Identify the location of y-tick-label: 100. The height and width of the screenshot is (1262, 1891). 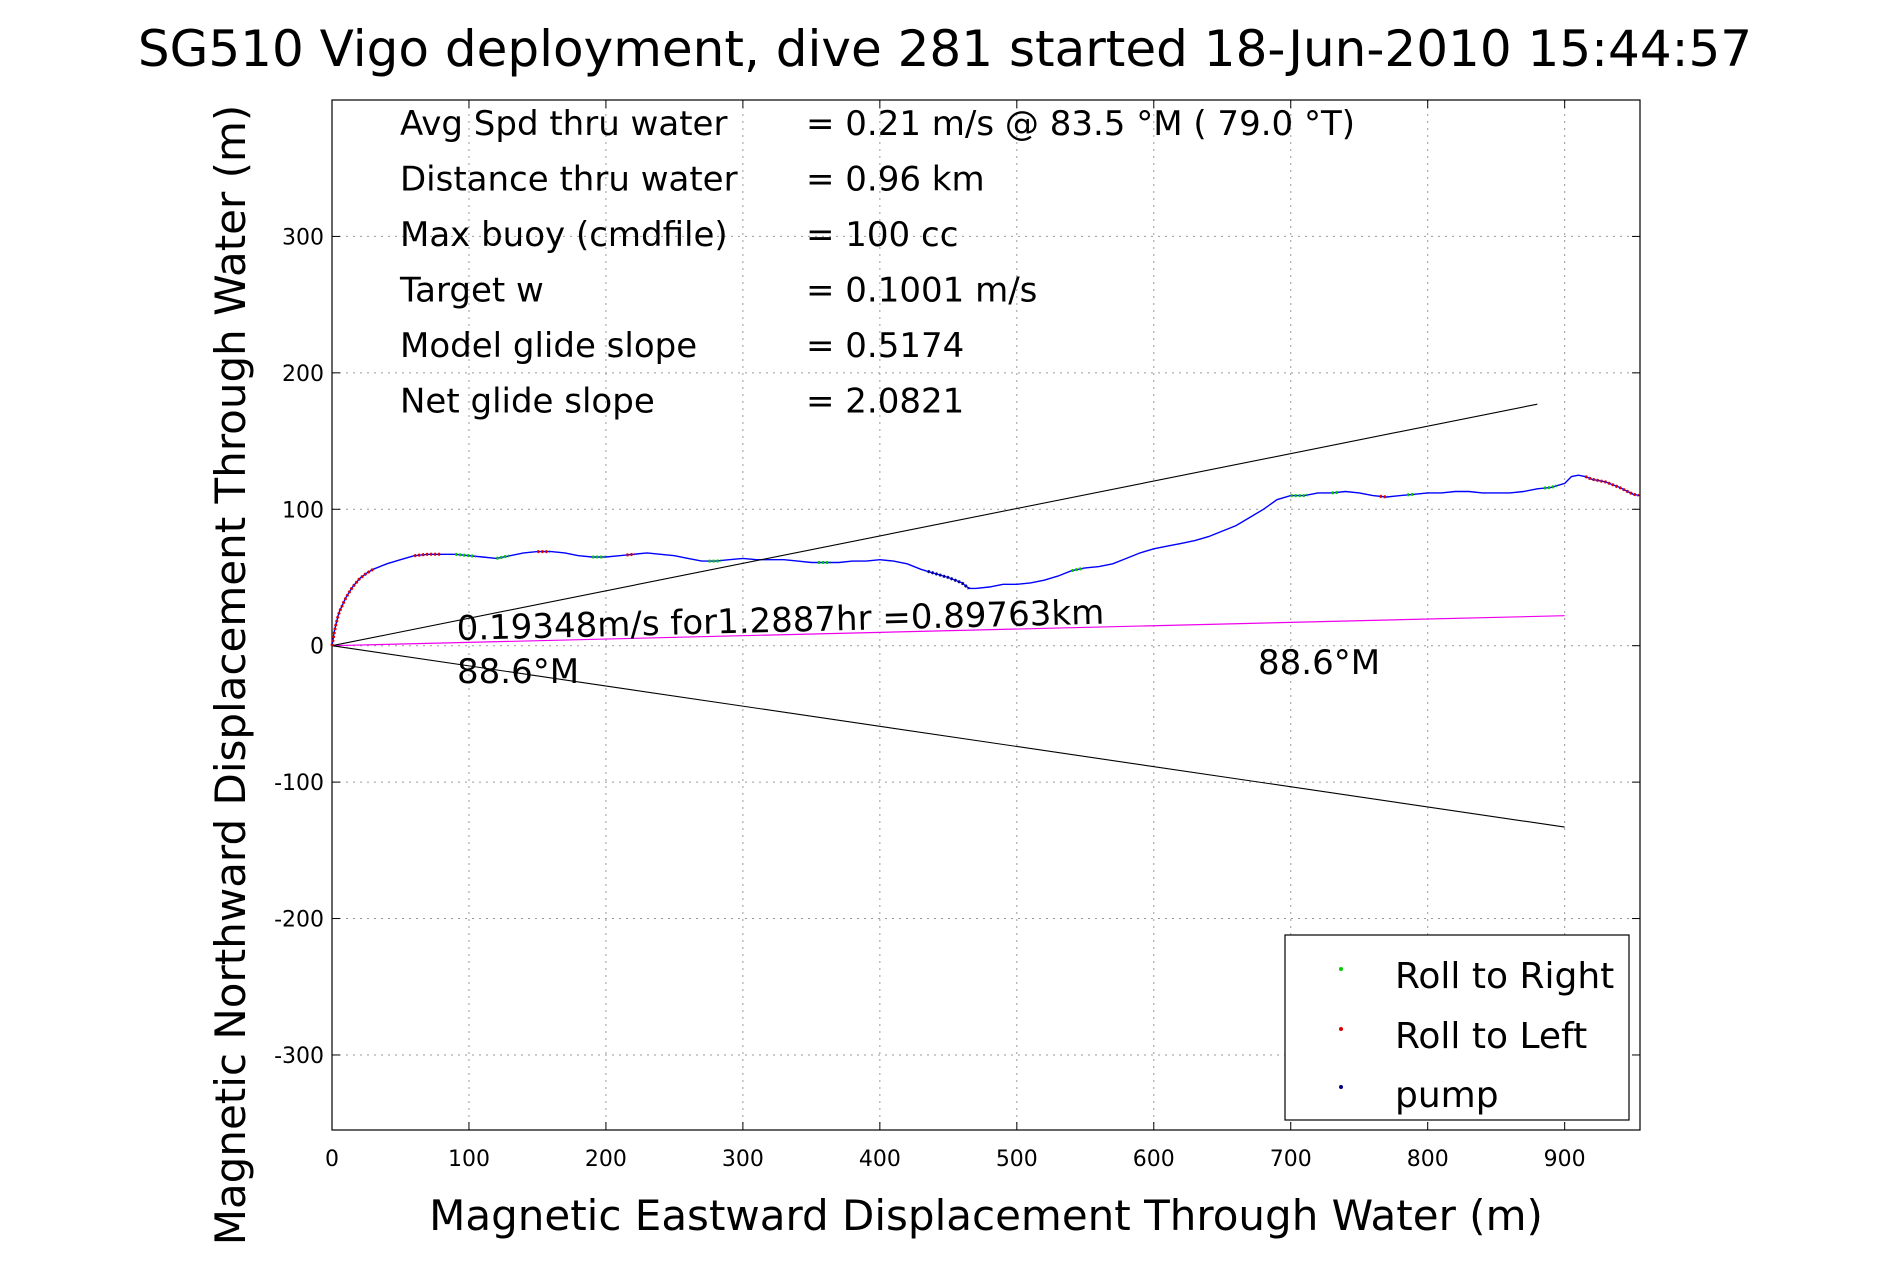
(303, 510).